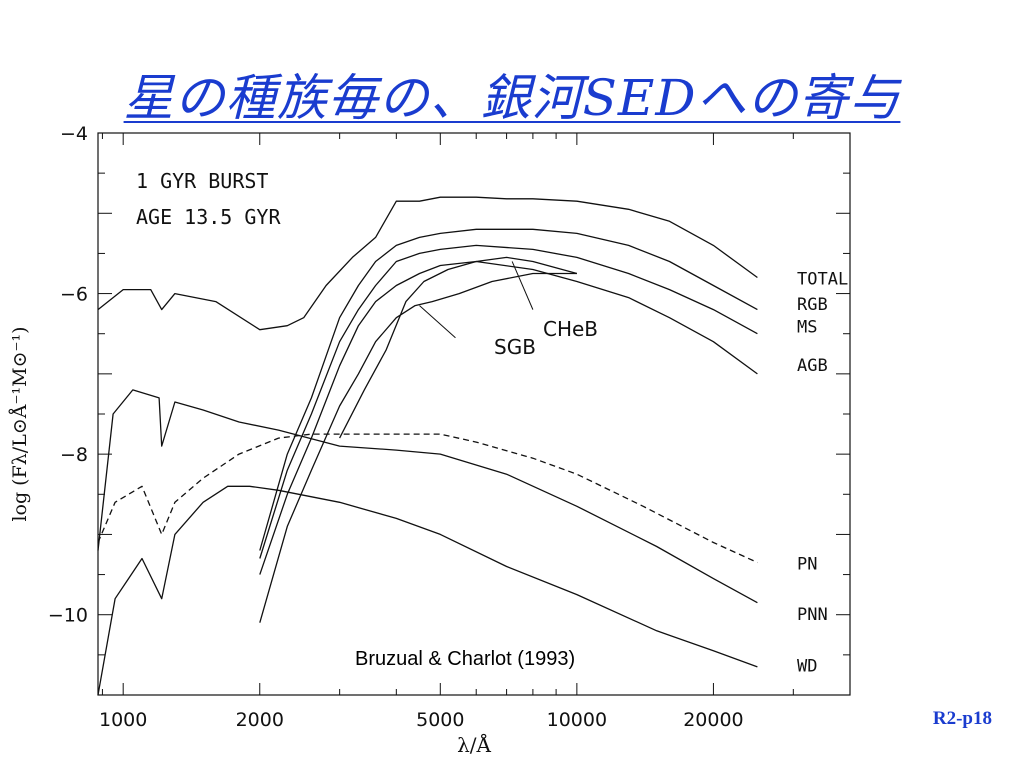 Image resolution: width=1024 pixels, height=768 pixels. What do you see at coordinates (437, 322) in the screenshot?
I see `sgb-leader` at bounding box center [437, 322].